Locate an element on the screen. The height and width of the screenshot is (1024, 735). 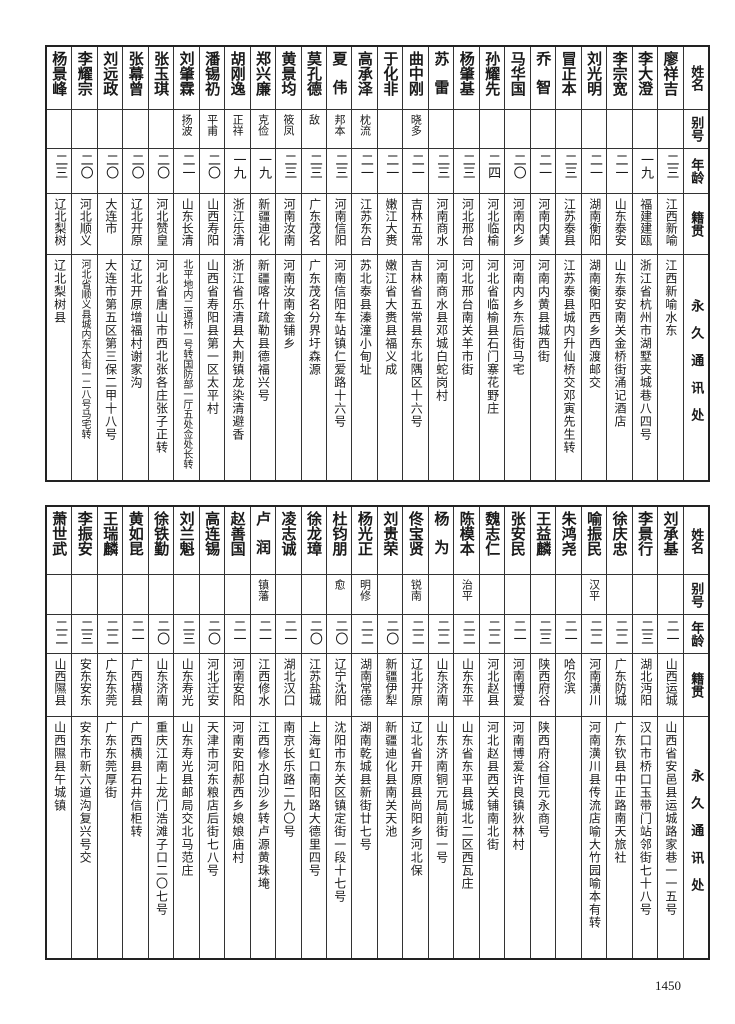
cell-name: 廖祥吉 is located at coordinates (670, 78).